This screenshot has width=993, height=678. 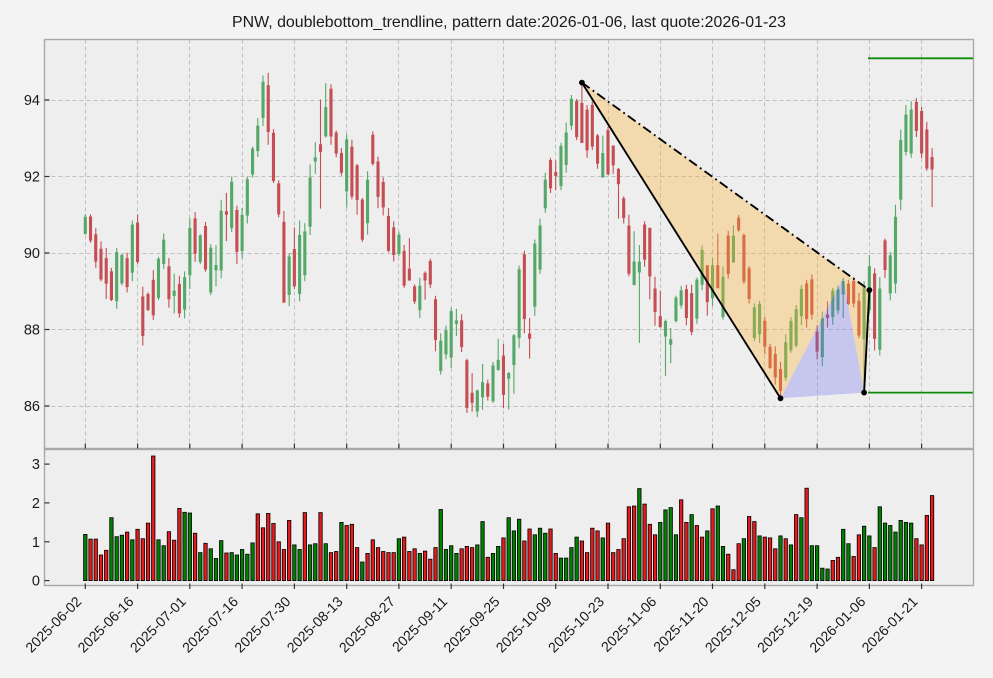 What do you see at coordinates (32, 407) in the screenshot?
I see `svg-text: 86` at bounding box center [32, 407].